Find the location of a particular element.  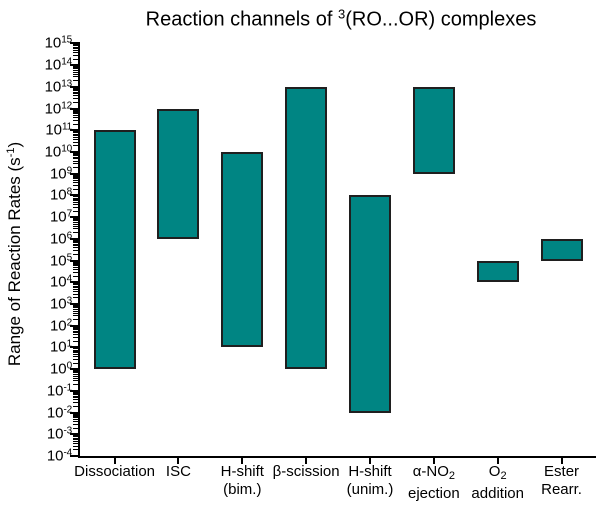

label-segment: α-NO is located at coordinates (430, 471).